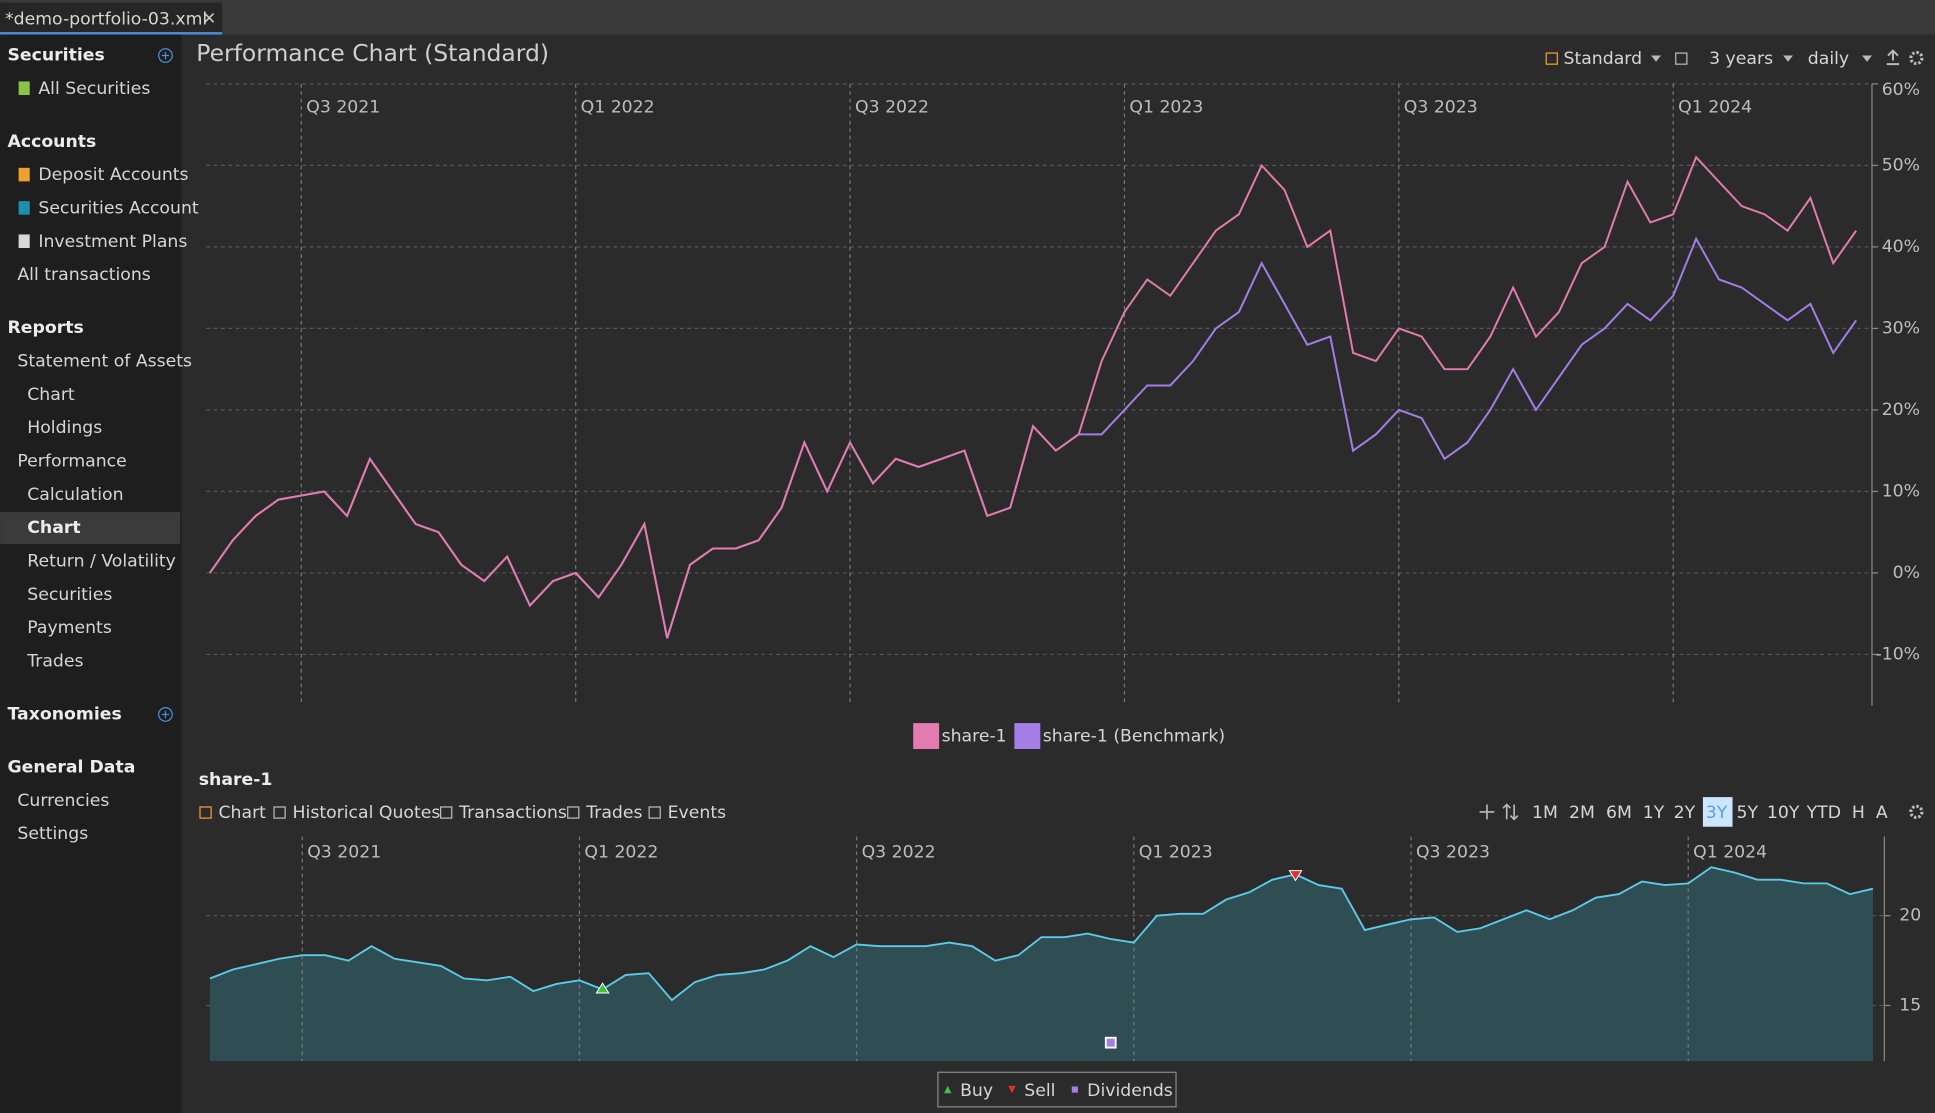 The image size is (1935, 1113). What do you see at coordinates (1882, 813) in the screenshot?
I see `range-button: A` at bounding box center [1882, 813].